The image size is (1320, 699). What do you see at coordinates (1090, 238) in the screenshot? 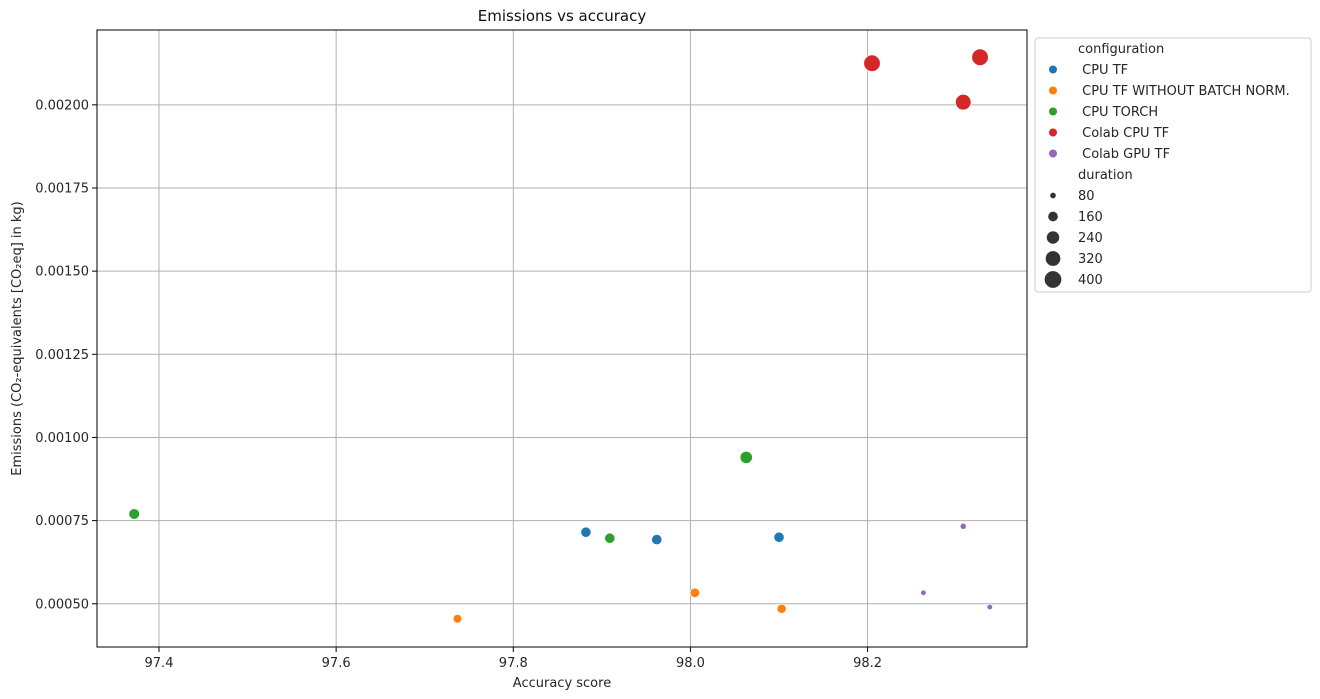
I see `legend-size-entry: 240` at bounding box center [1090, 238].